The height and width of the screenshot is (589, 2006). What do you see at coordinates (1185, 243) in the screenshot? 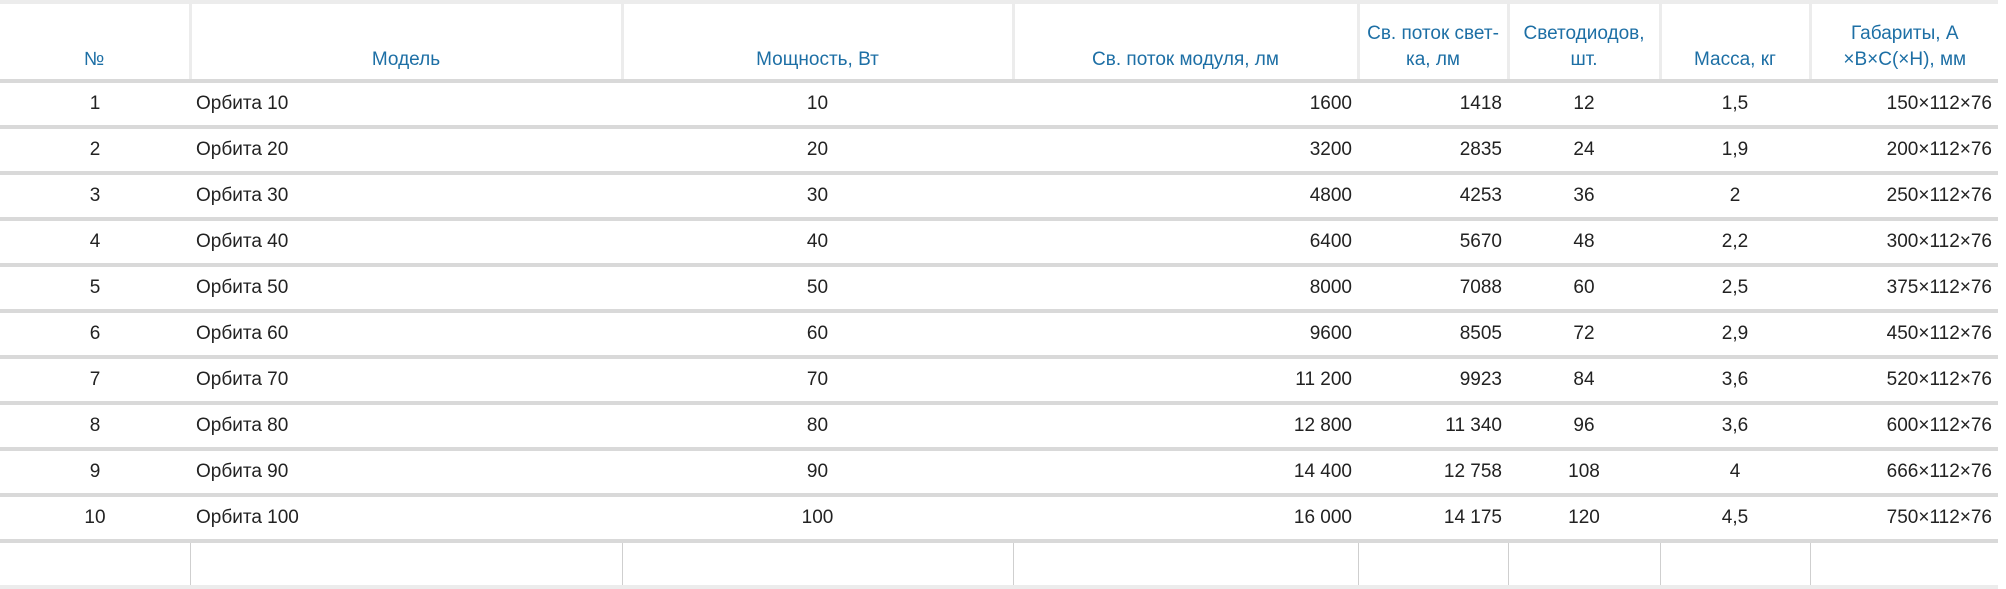
I see `cell-module-flux: 6400` at bounding box center [1185, 243].